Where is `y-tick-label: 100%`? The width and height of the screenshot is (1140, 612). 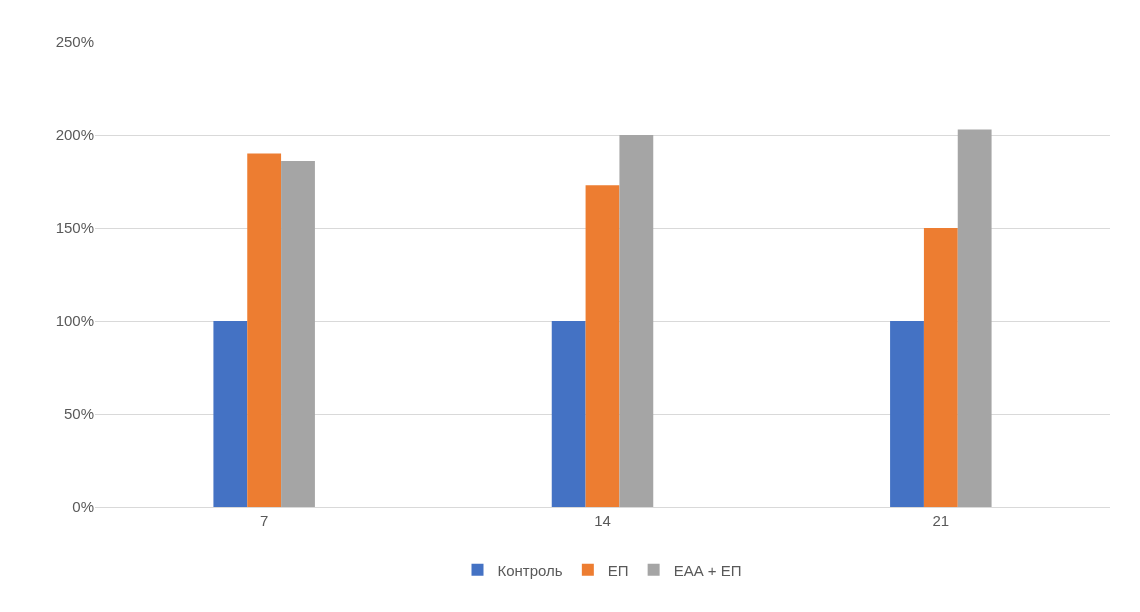 y-tick-label: 100% is located at coordinates (74, 321).